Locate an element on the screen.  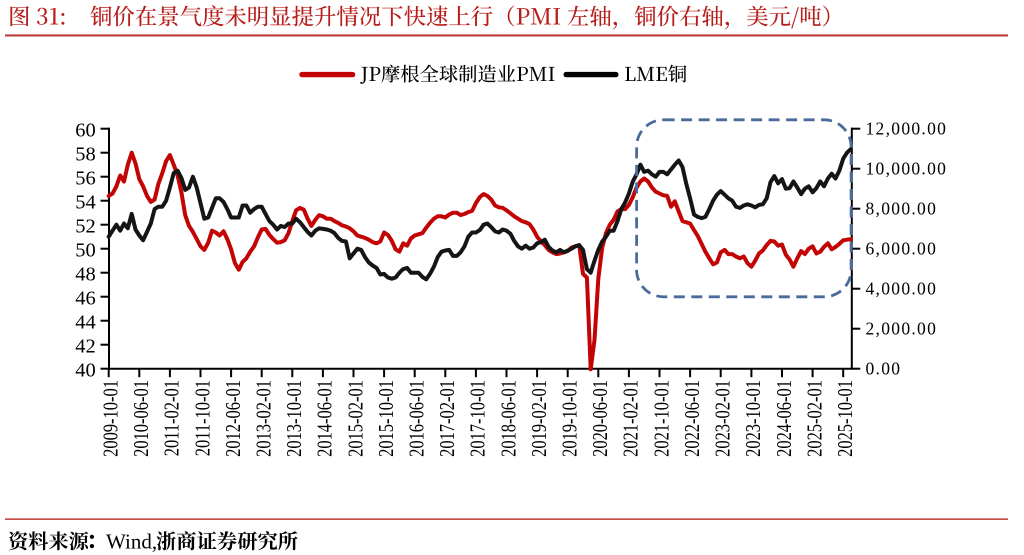
svg-text: 48 is located at coordinates (85, 275).